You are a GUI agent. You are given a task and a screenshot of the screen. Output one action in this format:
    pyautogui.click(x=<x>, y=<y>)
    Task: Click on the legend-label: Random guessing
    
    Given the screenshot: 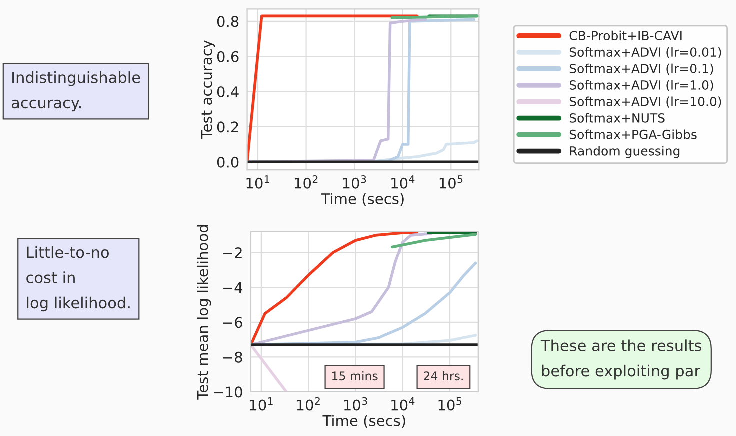 What is the action you would take?
    pyautogui.click(x=625, y=152)
    